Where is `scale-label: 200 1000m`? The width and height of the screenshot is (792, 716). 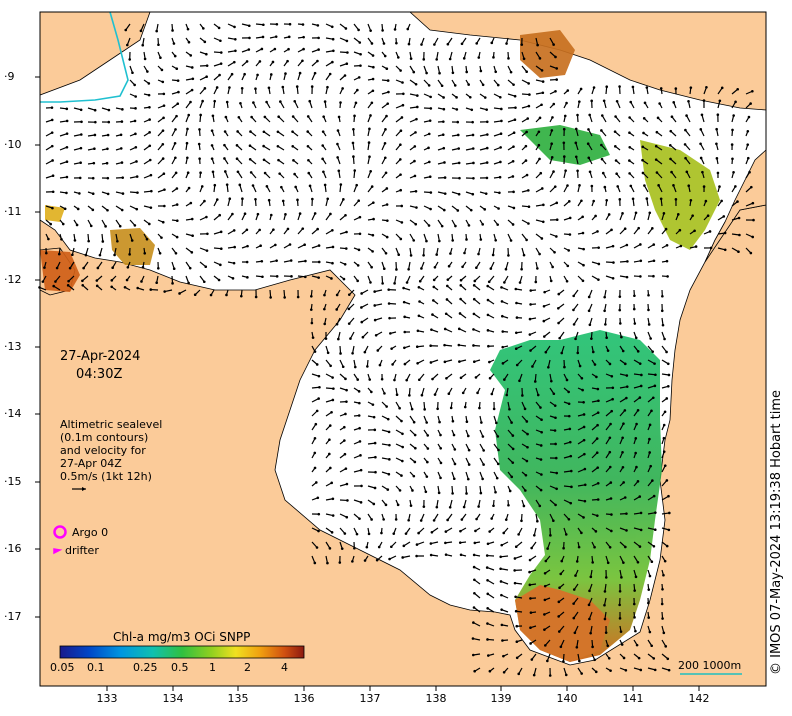
scale-label: 200 1000m is located at coordinates (710, 665).